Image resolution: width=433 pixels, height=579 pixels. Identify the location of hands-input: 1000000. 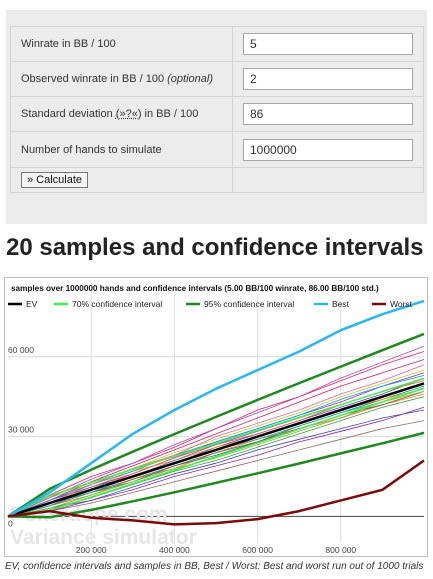
(328, 149).